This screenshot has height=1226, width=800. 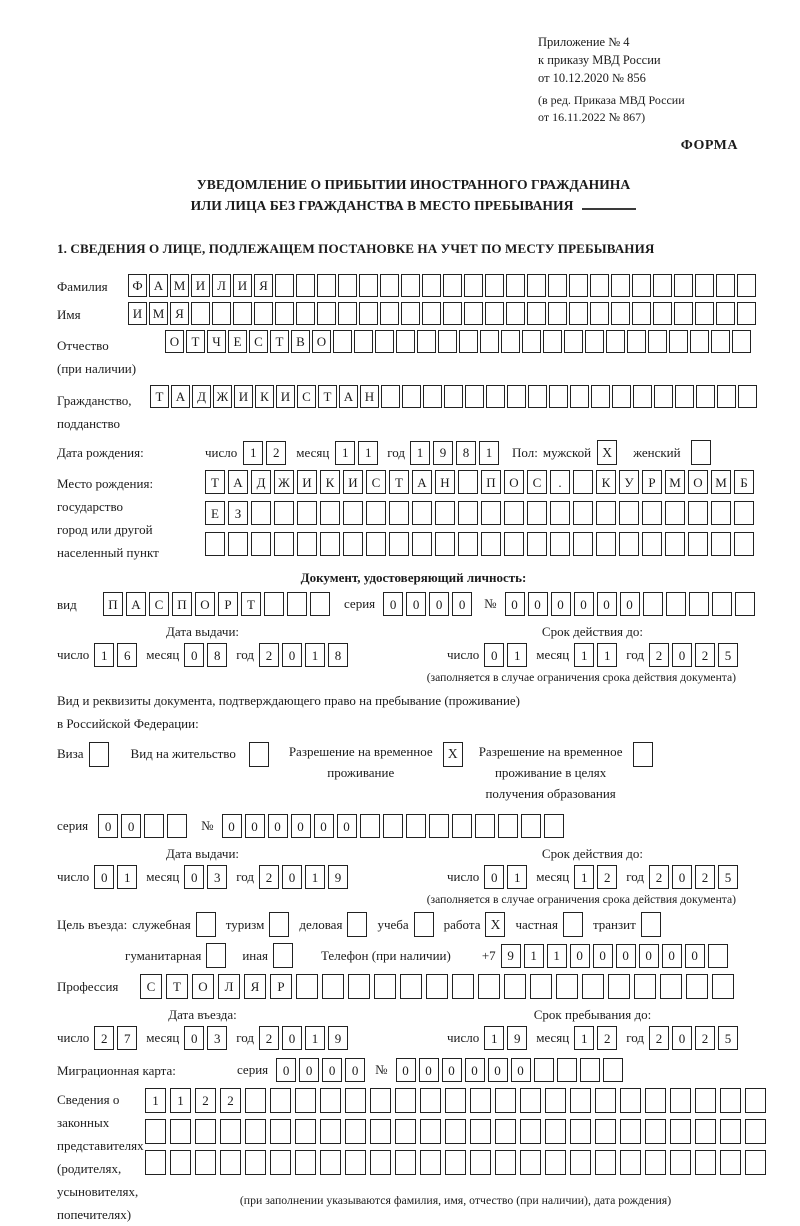 I want to click on checkbox-purpose-official, so click(x=205, y=925).